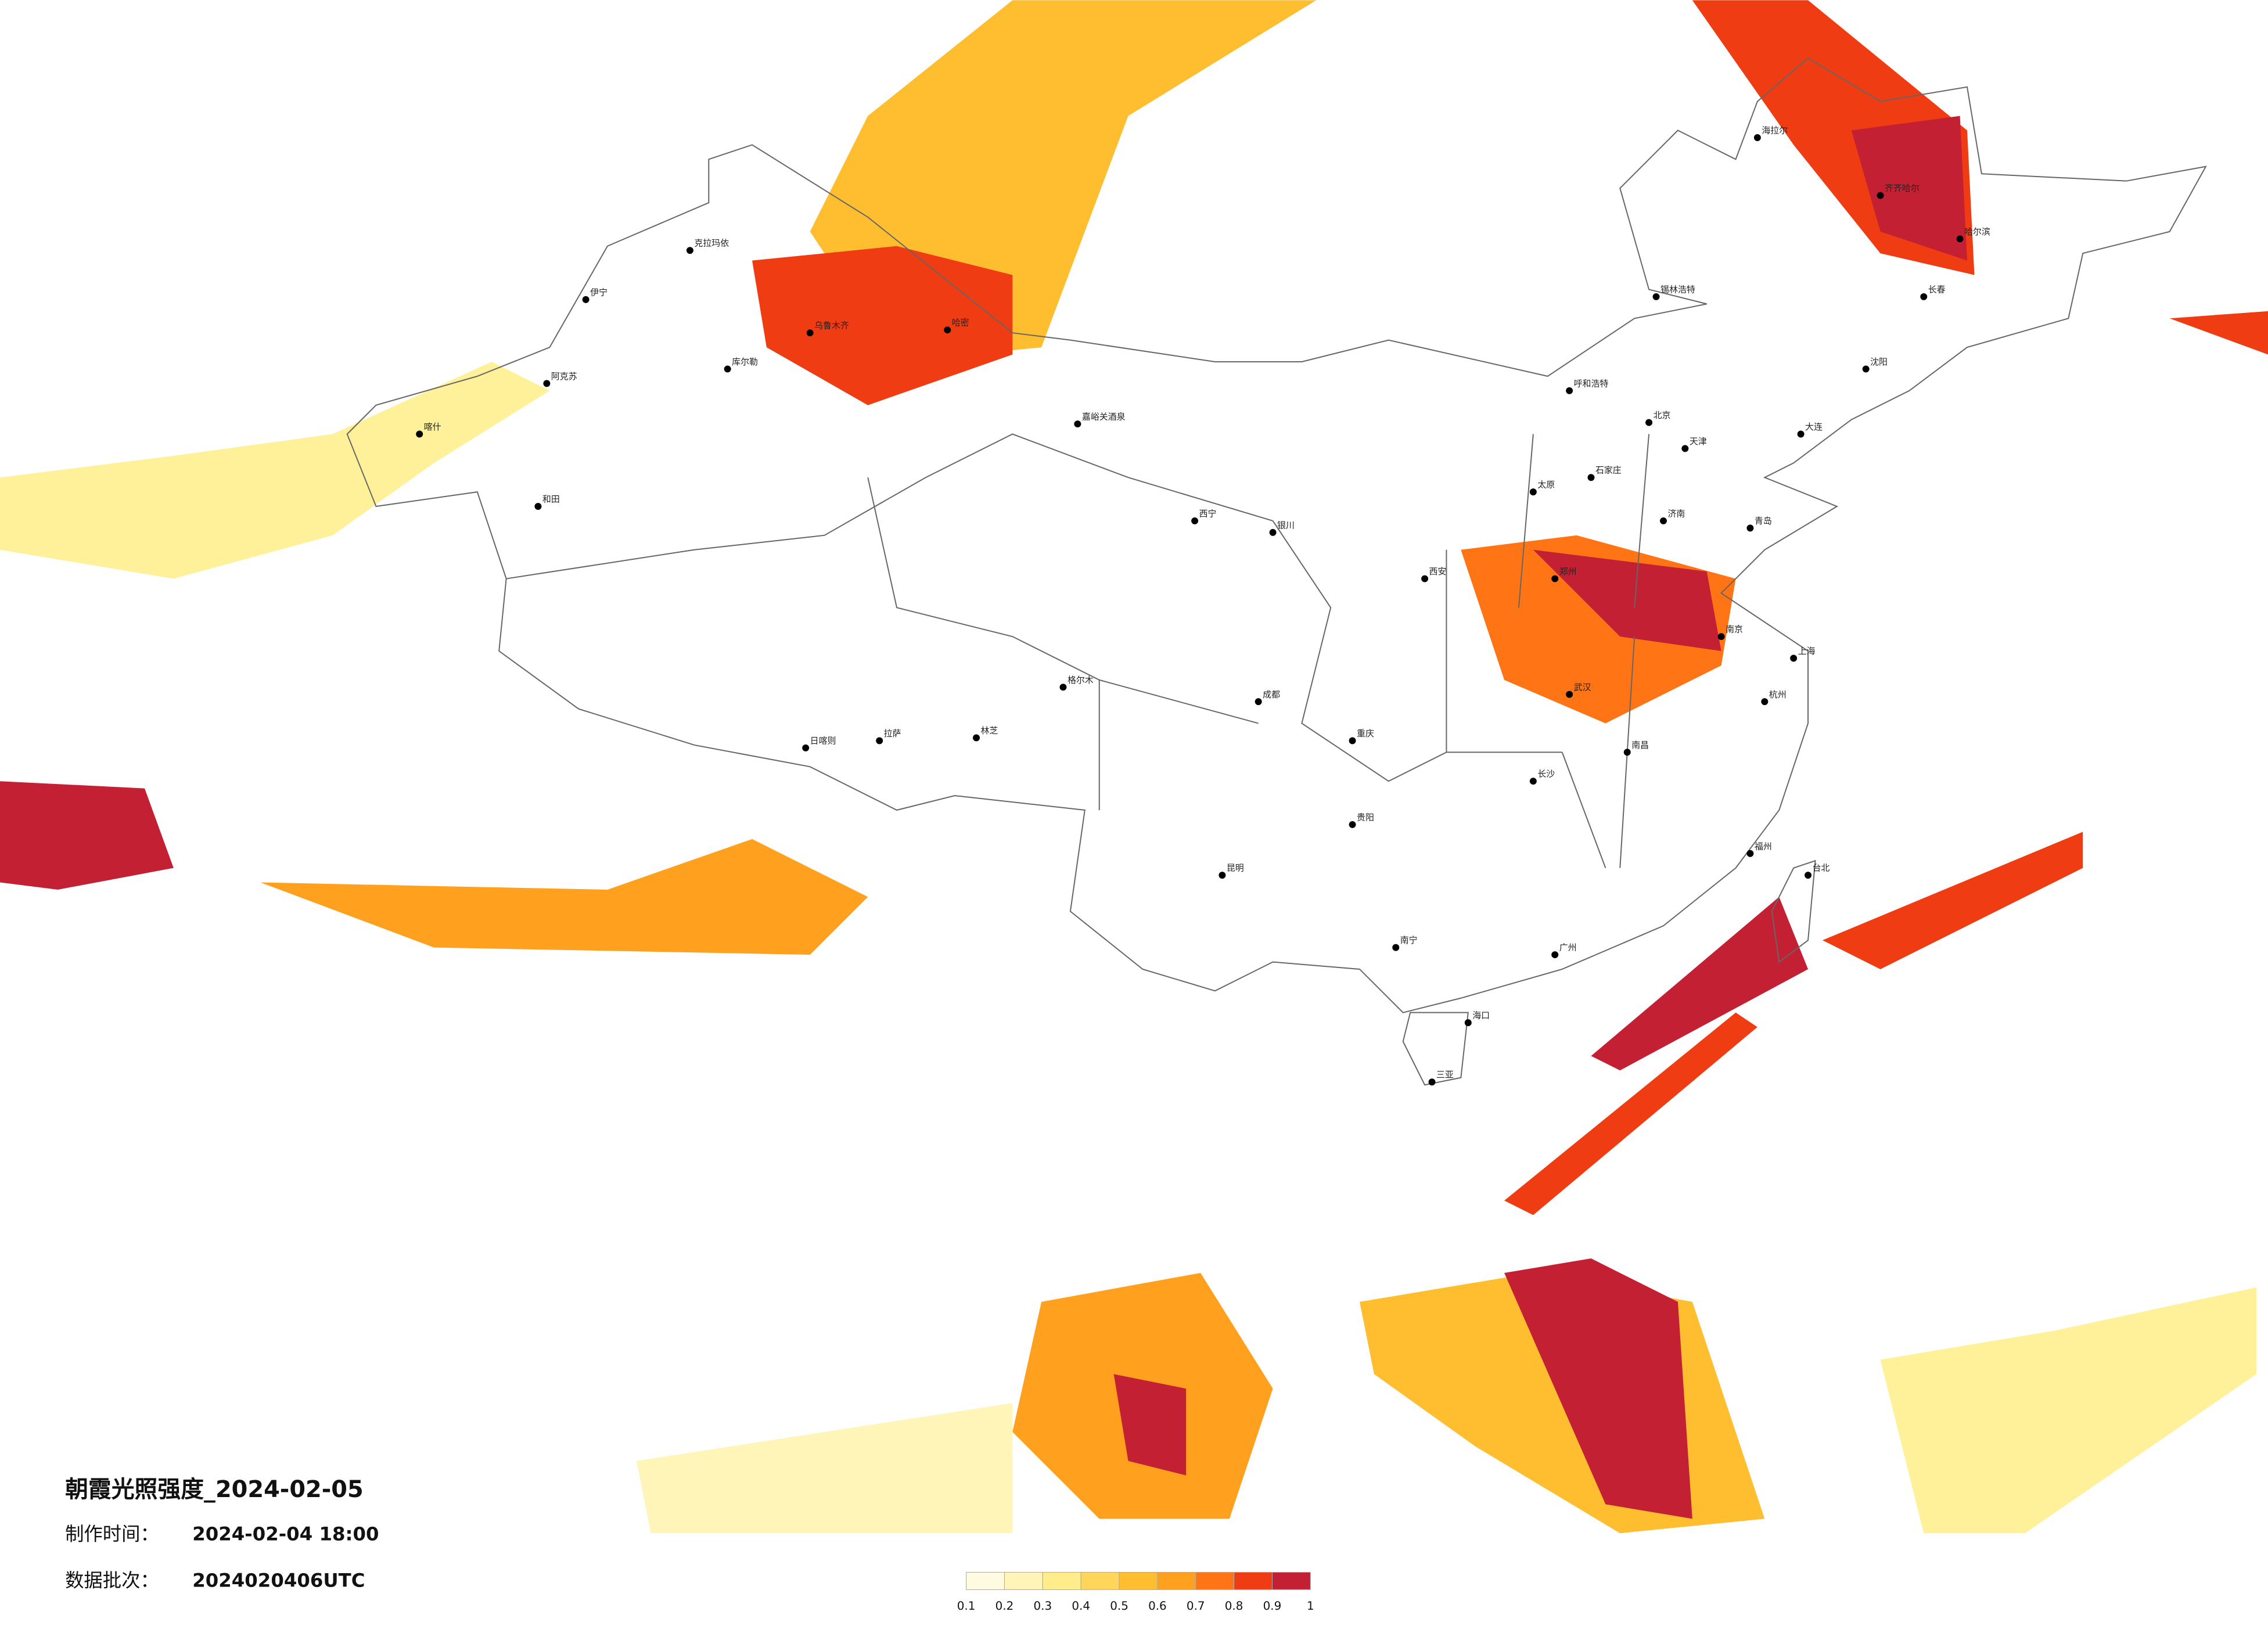  What do you see at coordinates (1365, 817) in the screenshot?
I see `city-label: 贵阳` at bounding box center [1365, 817].